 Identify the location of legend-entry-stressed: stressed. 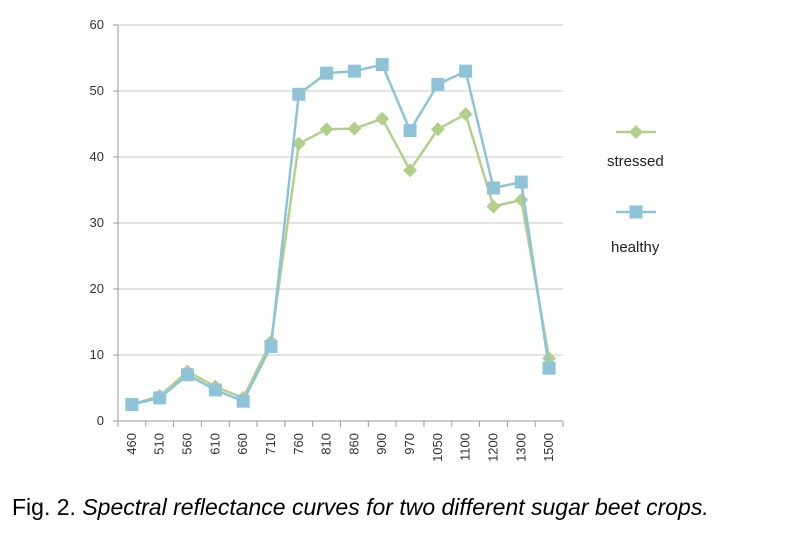
(635, 147).